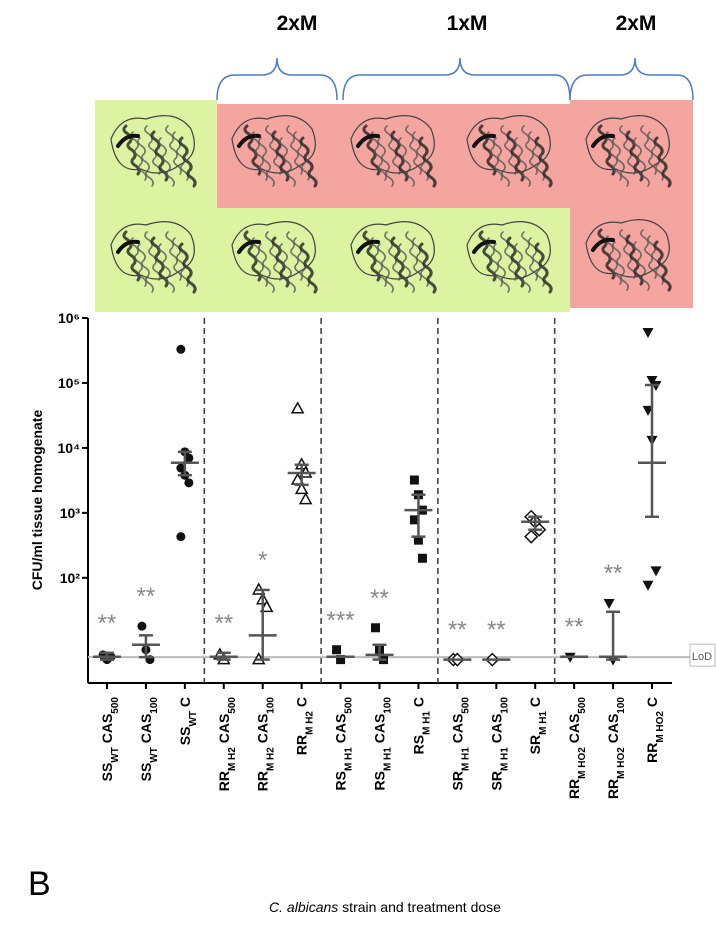 The image size is (716, 925). I want to click on y-axis-label: CFU/ml tissue homogenate, so click(37, 500).